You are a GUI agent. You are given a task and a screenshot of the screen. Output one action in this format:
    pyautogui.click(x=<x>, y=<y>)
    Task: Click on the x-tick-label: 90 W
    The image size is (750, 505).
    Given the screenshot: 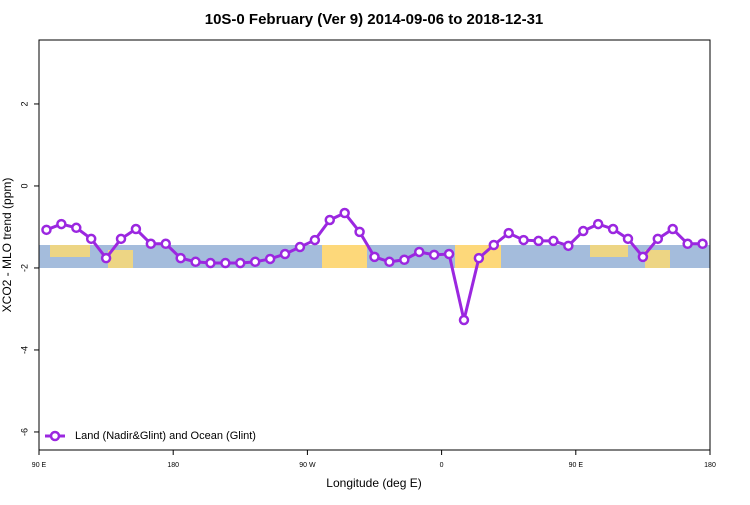 What is the action you would take?
    pyautogui.click(x=307, y=465)
    